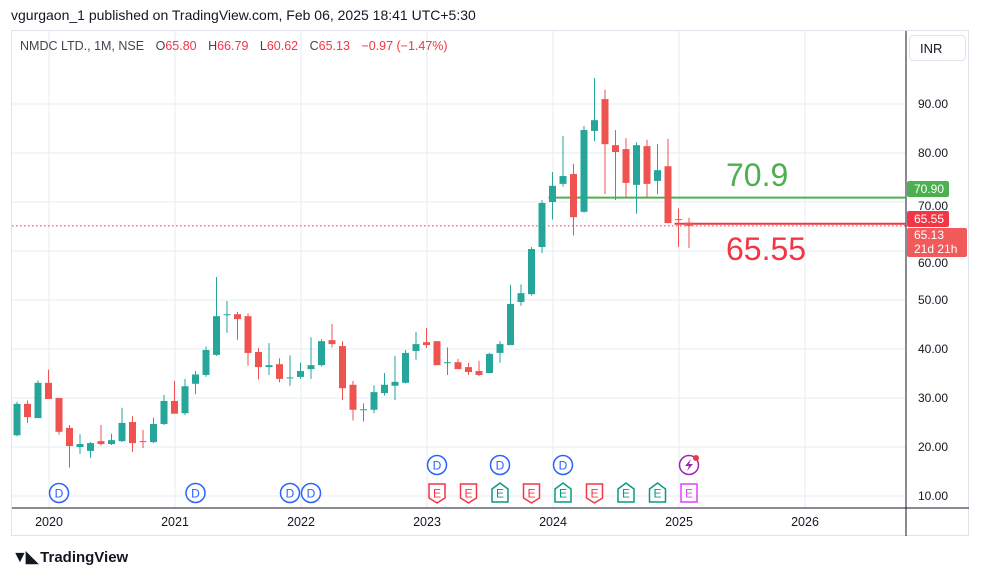  Describe the element at coordinates (404, 46) in the screenshot. I see `change-value: −0.97 (−1.47%)` at that location.